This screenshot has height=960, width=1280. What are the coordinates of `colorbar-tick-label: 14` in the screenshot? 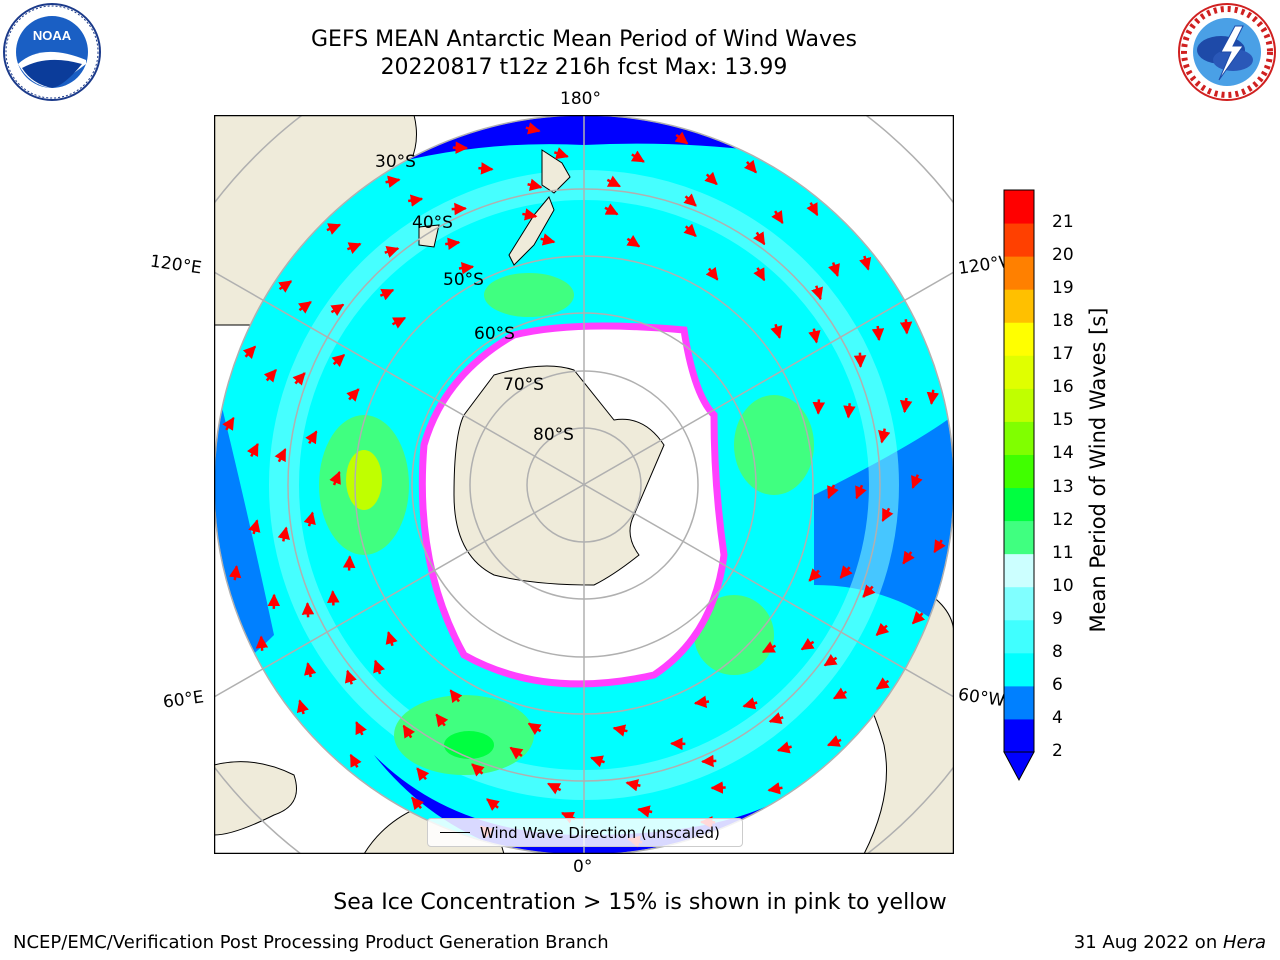 It's located at (1063, 453).